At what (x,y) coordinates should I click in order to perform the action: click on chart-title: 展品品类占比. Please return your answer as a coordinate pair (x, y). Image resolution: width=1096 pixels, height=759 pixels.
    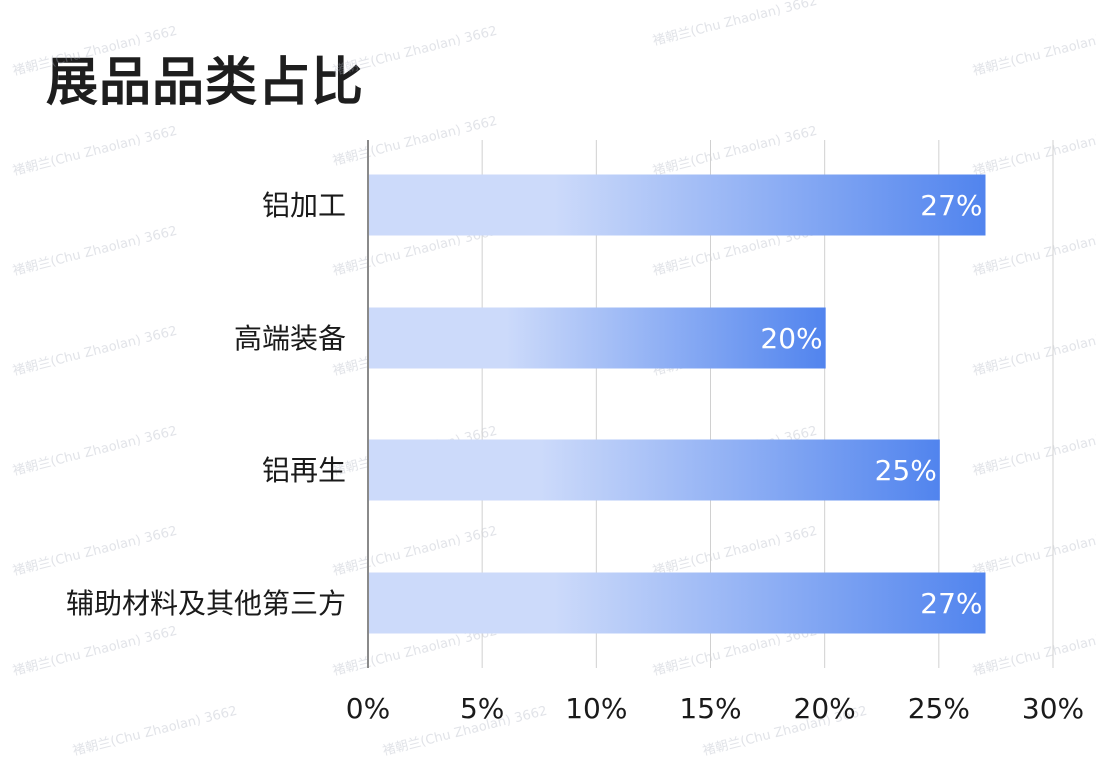
    Looking at the image, I should click on (205, 83).